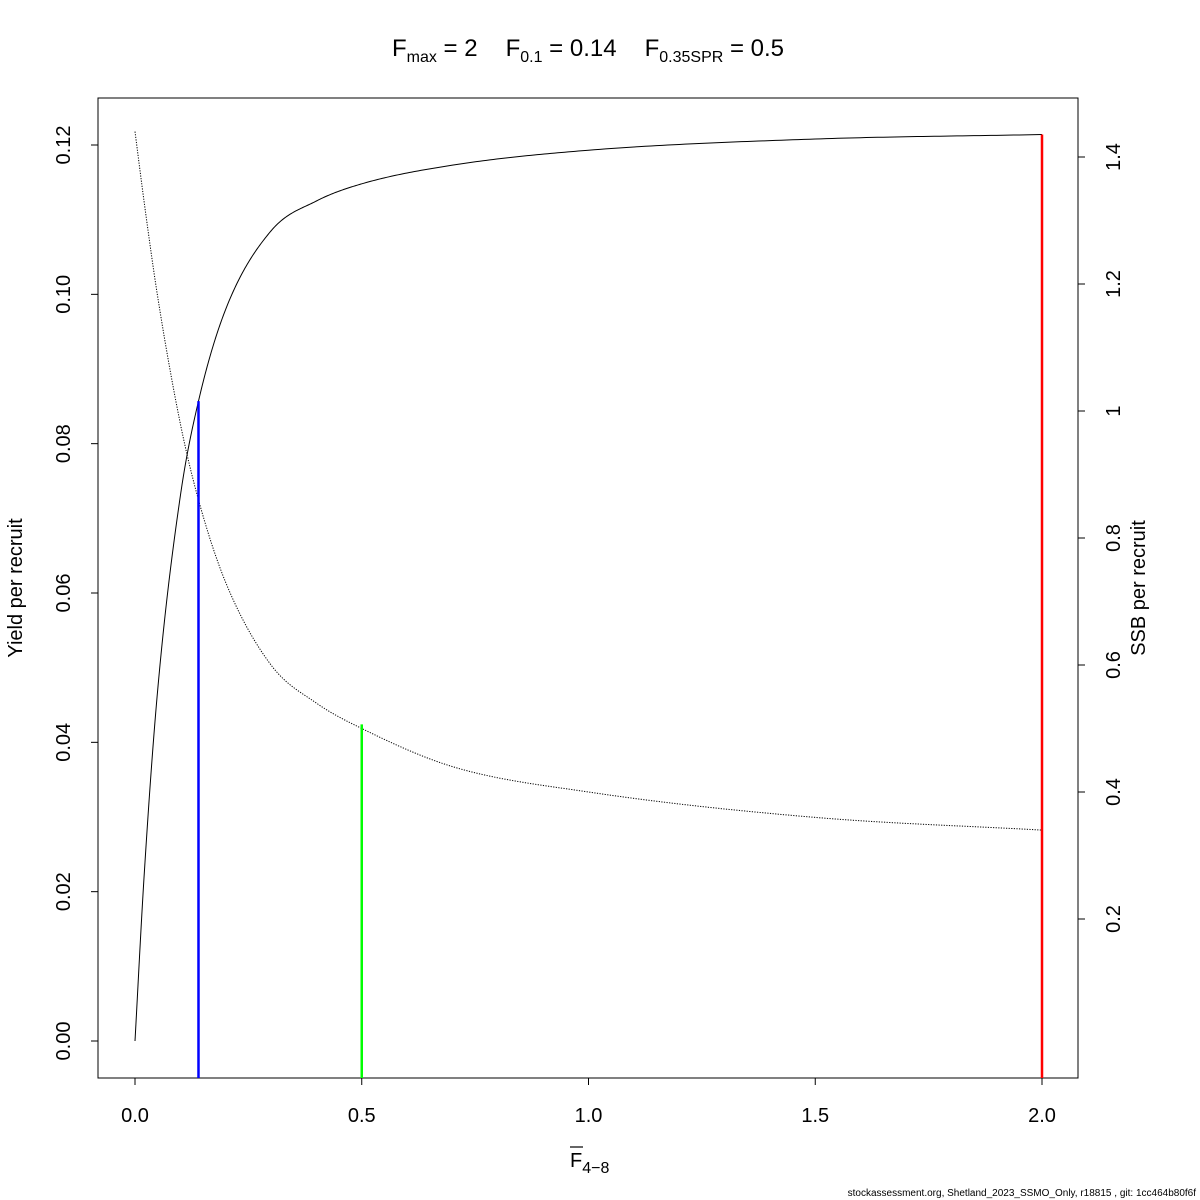 The height and width of the screenshot is (1200, 1200). I want to click on title-subscript: 0.35SPR, so click(691, 57).